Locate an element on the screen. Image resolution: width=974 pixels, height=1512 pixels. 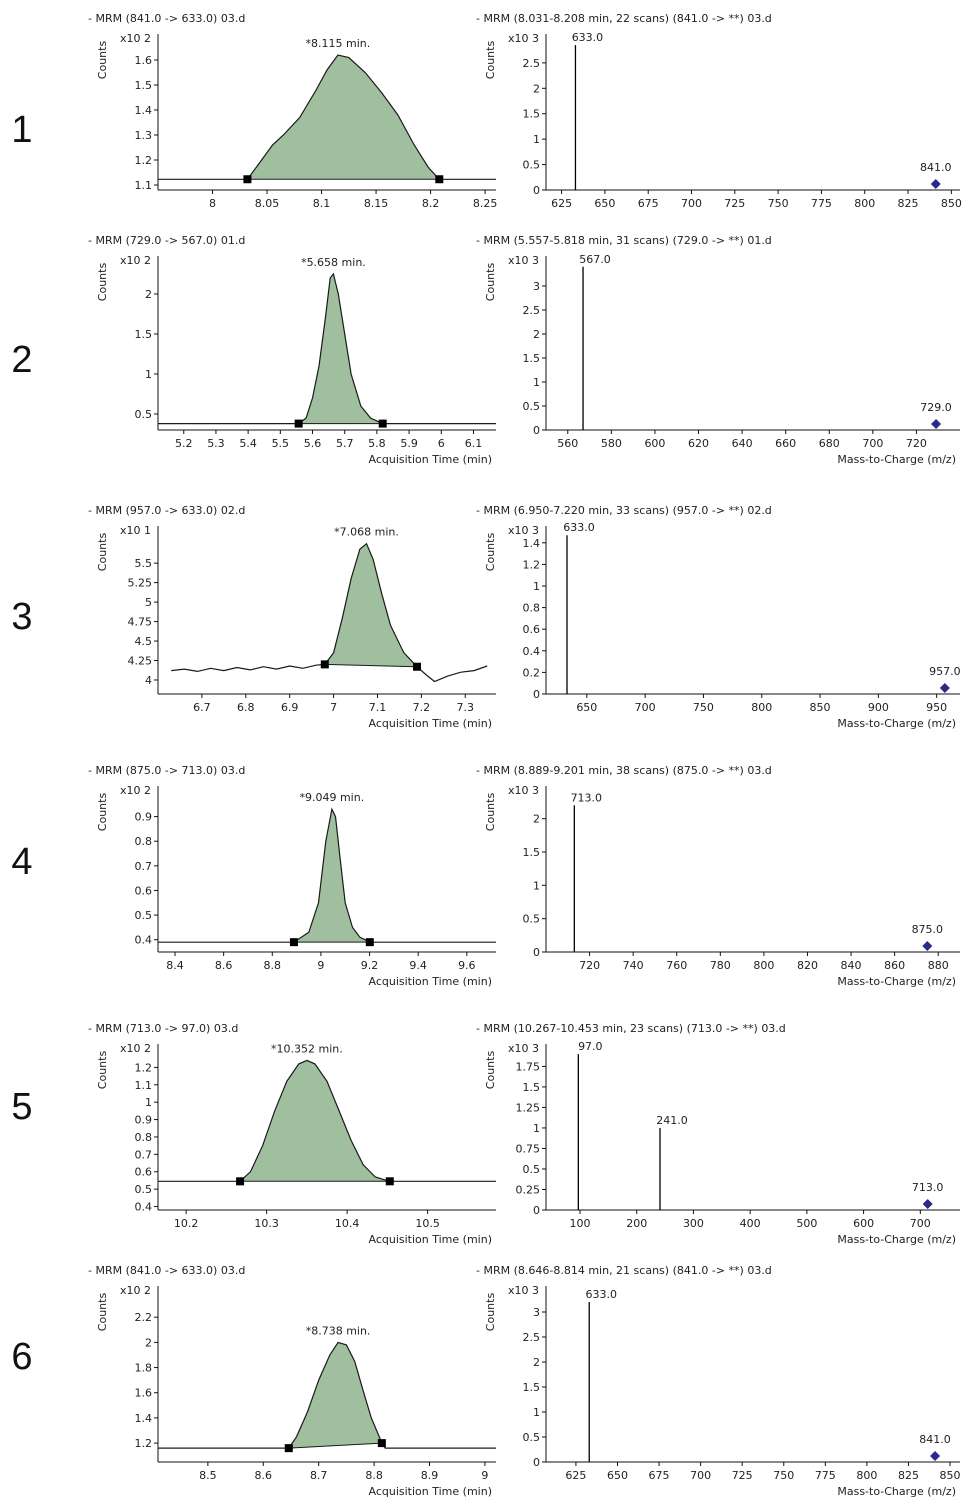
peak-end-marker is located at coordinates (369, 942).